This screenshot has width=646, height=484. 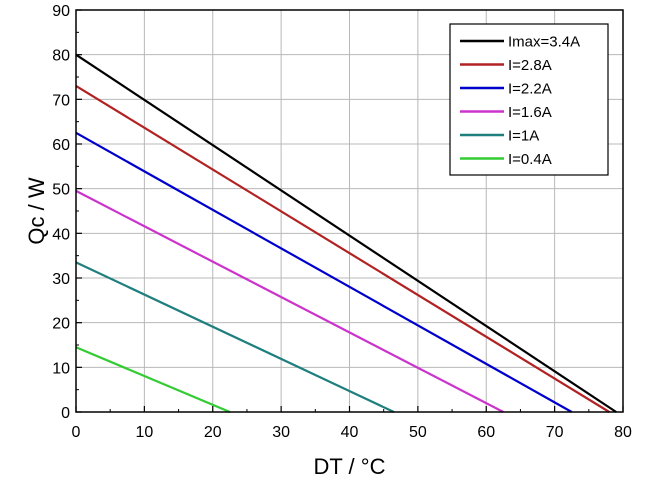 What do you see at coordinates (530, 112) in the screenshot?
I see `legend-entry-label: I=1.6A` at bounding box center [530, 112].